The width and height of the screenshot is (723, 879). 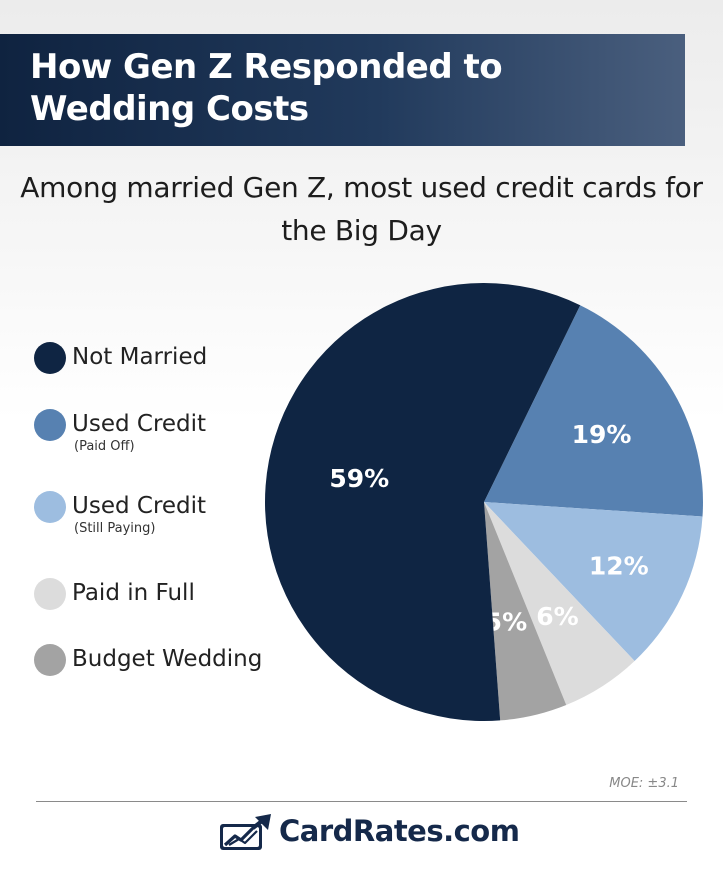 I want to click on pie-slice-used-credit-still-paying, so click(x=593, y=581).